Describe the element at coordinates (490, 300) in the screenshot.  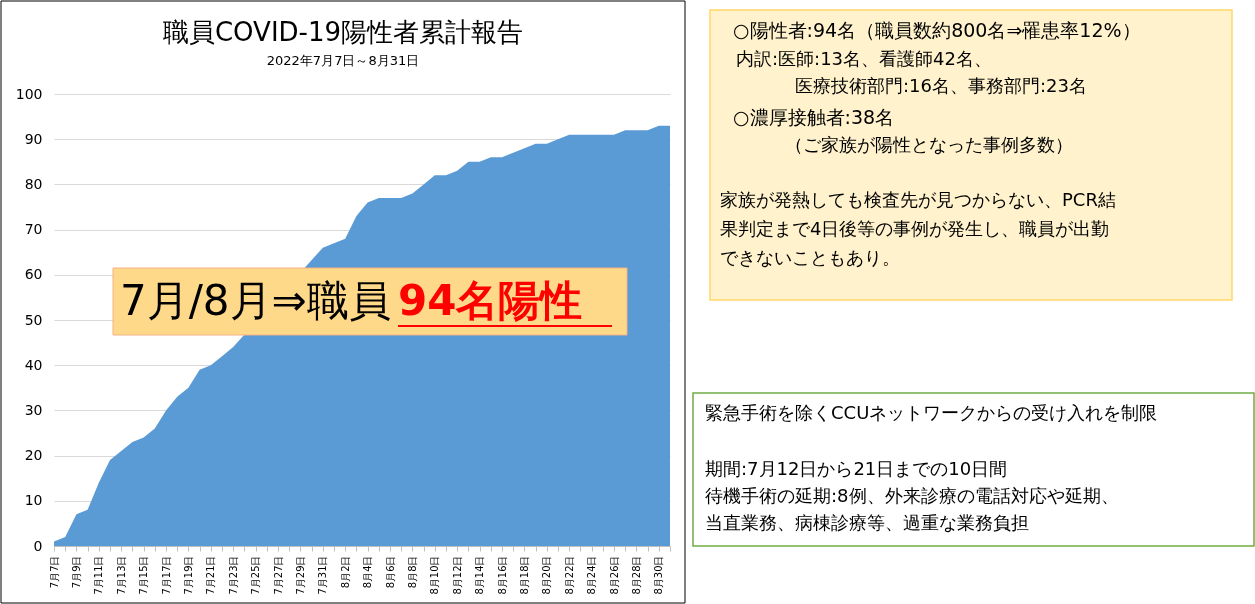
I see `annotation: 94名陽性` at that location.